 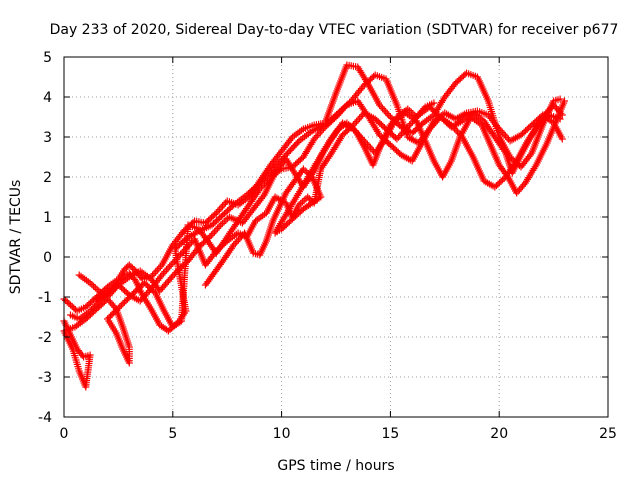 I want to click on y-tick-label: 4, so click(x=47, y=98).